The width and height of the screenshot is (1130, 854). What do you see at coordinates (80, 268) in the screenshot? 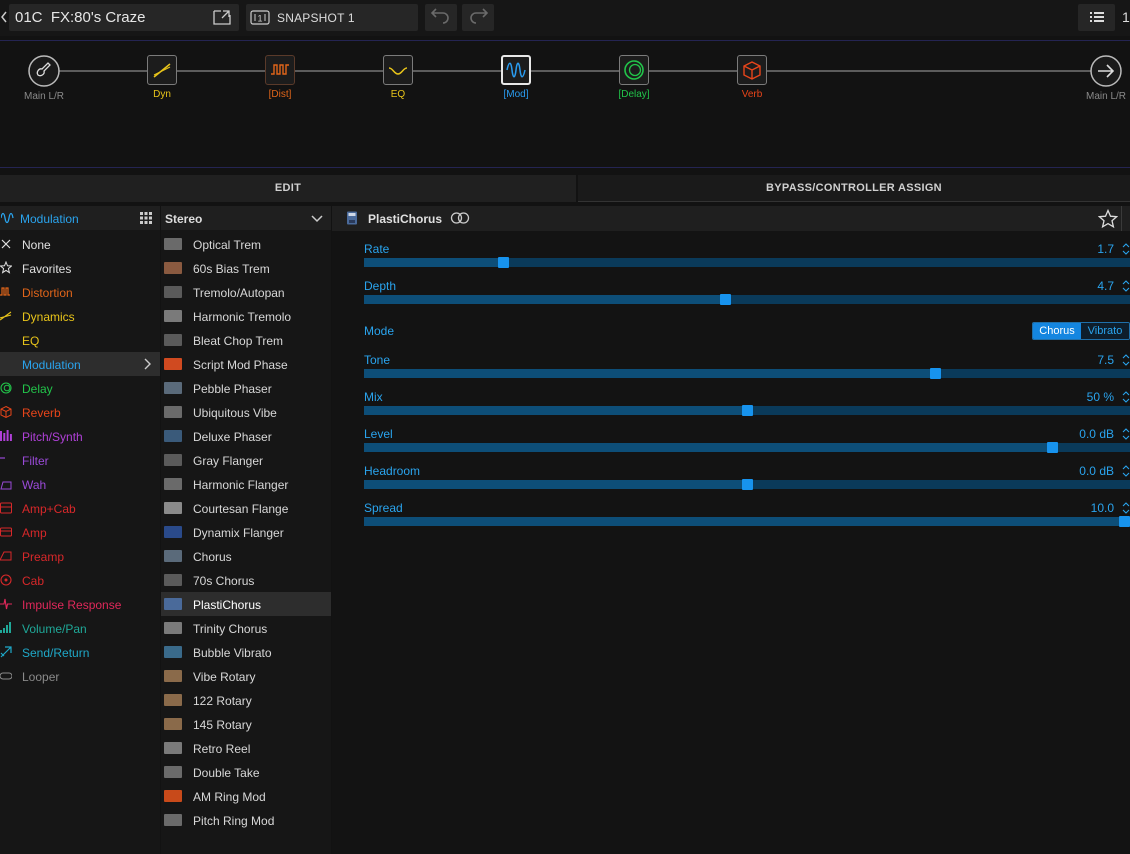
I see `category-item: Favorites` at bounding box center [80, 268].